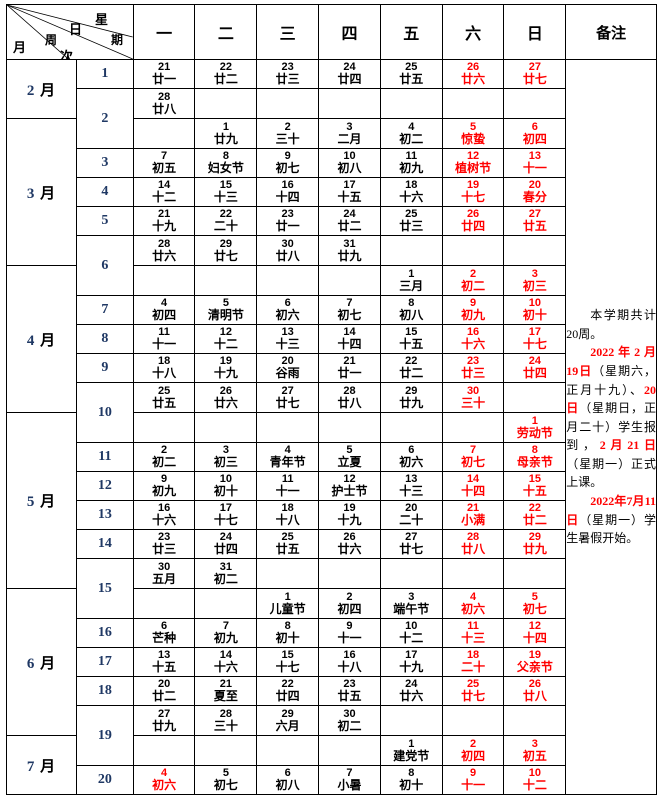 The image size is (663, 795). Describe the element at coordinates (164, 32) in the screenshot. I see `header-dow-mon: 一` at that location.